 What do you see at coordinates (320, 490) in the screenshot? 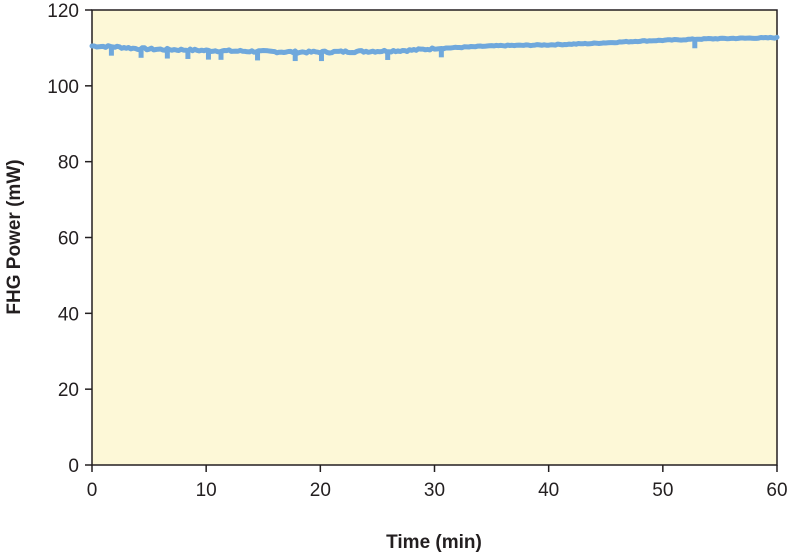
I see `x-tick-label: 20` at bounding box center [320, 490].